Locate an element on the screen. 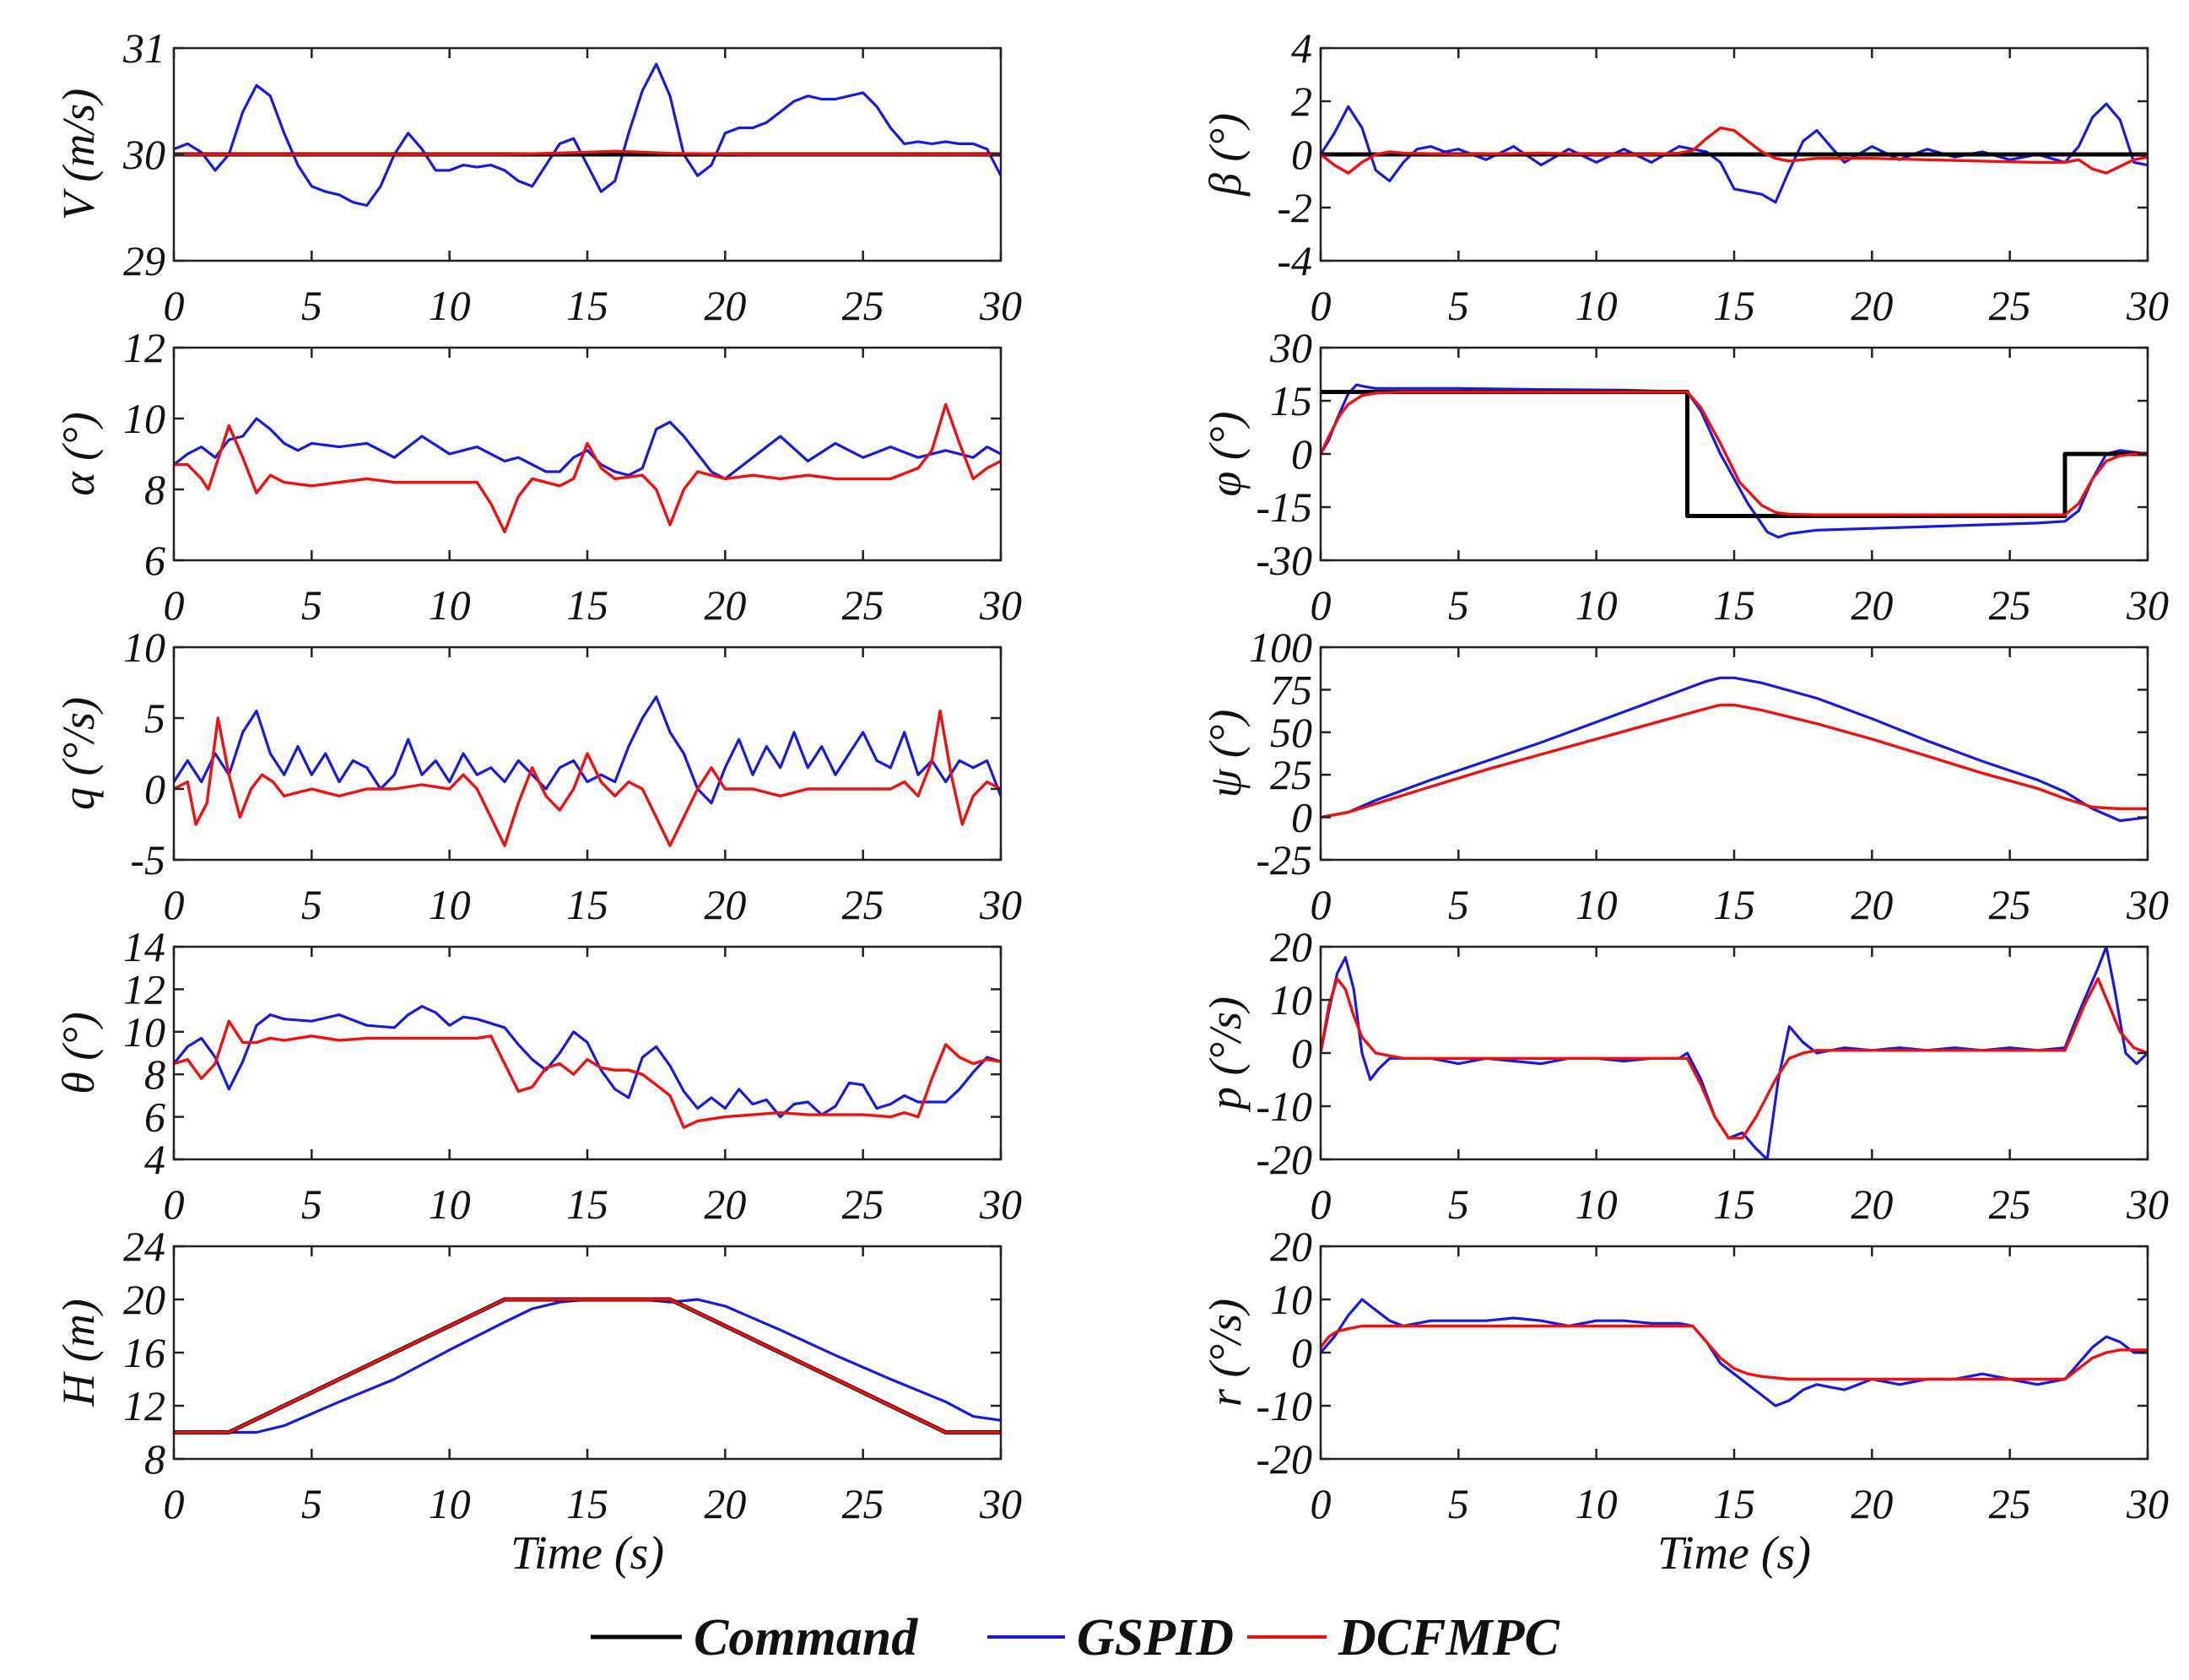 The image size is (2189, 1680). xtick-label-phi-10: 10 is located at coordinates (1597, 605).